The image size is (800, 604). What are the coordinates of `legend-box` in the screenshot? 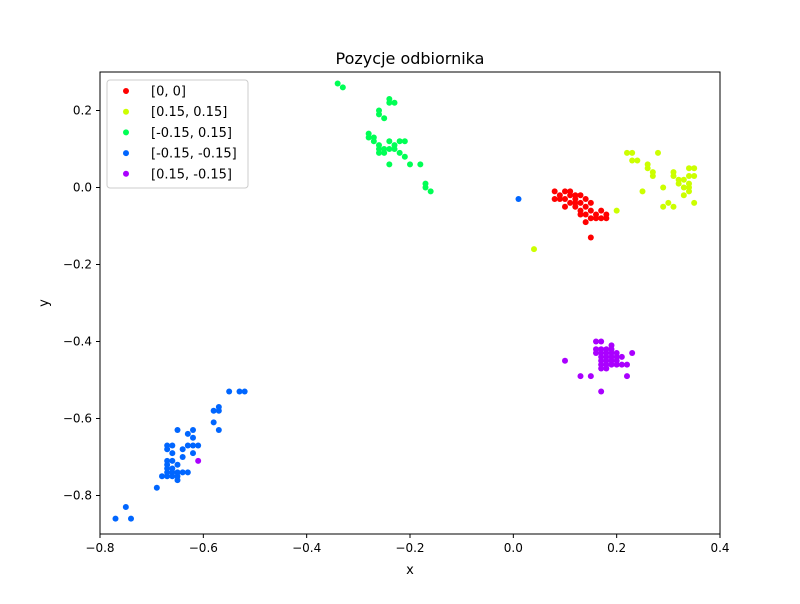 It's located at (177, 134).